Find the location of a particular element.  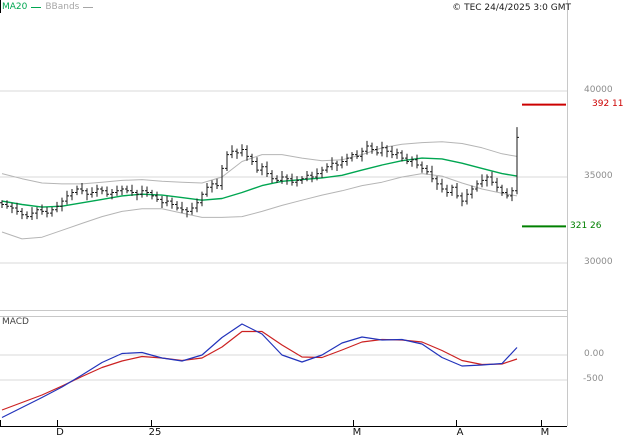

ma20-legend-swatch-icon is located at coordinates (36, 7).